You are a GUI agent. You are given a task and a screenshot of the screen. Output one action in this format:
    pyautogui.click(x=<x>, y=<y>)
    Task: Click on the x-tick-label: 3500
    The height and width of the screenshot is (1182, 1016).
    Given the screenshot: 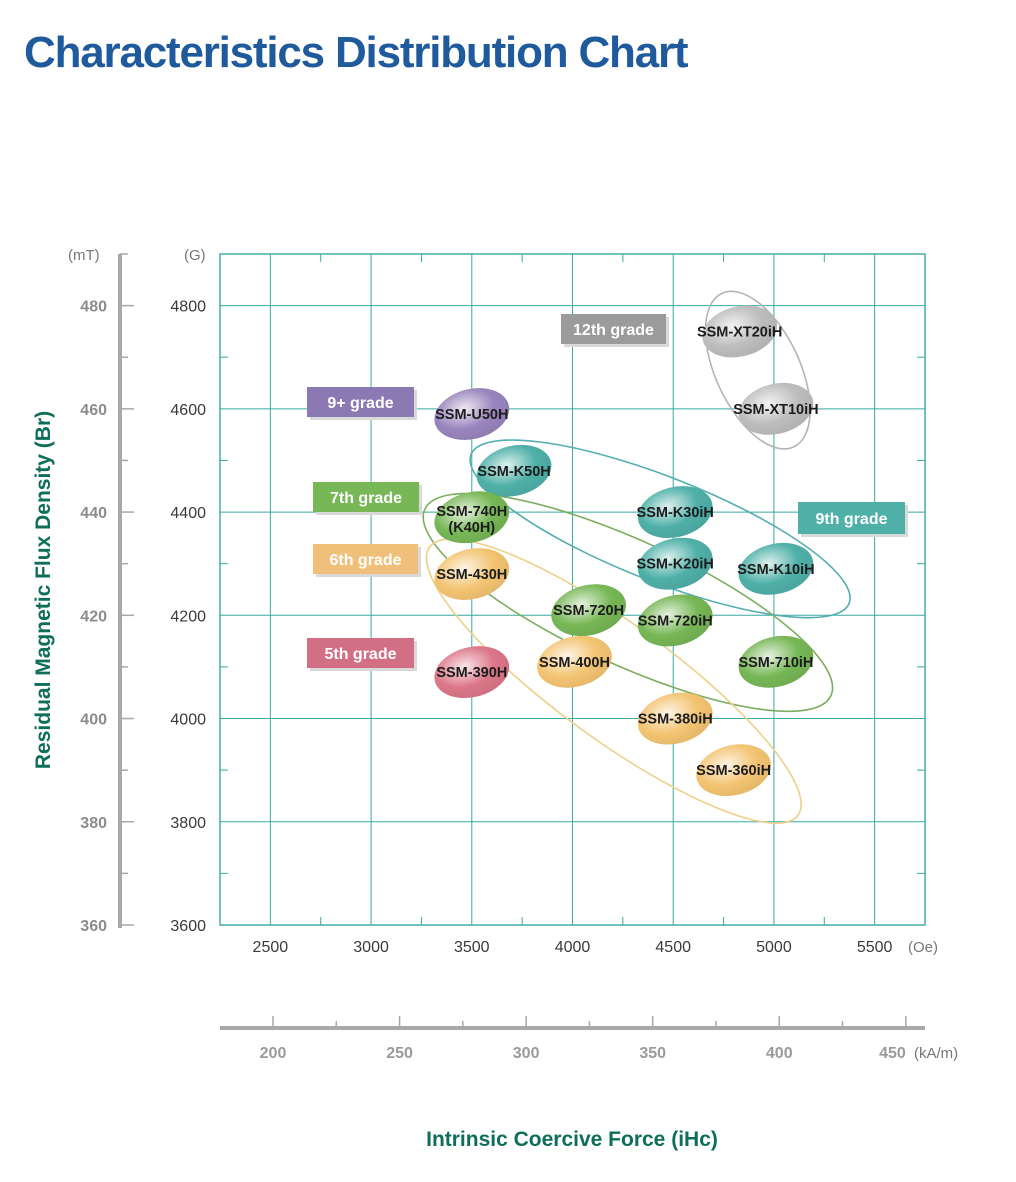 What is the action you would take?
    pyautogui.click(x=472, y=947)
    